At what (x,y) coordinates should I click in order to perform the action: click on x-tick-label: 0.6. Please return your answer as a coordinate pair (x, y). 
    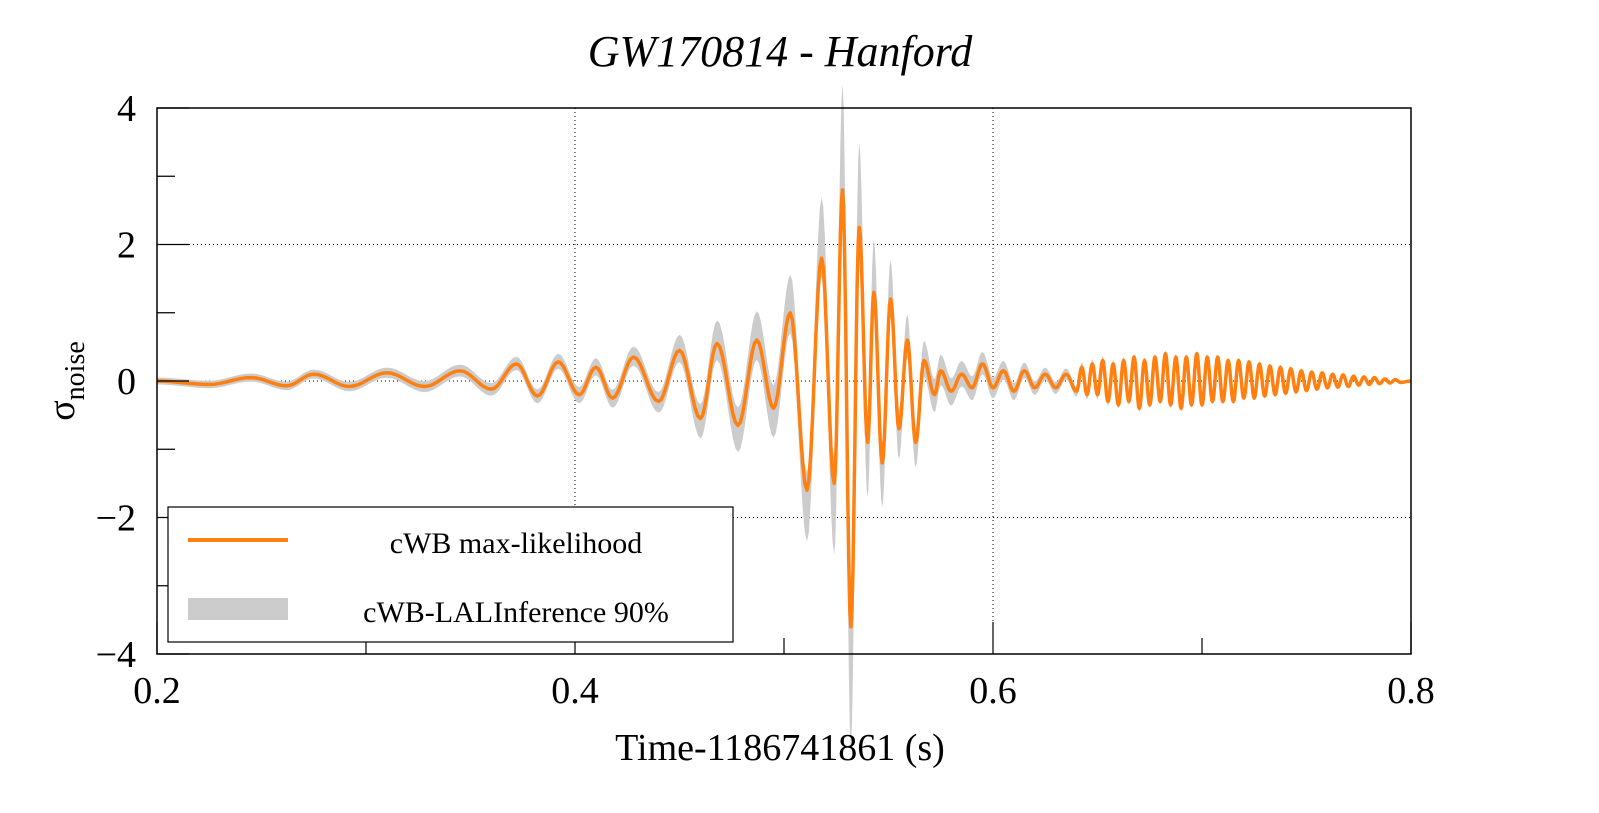
    Looking at the image, I should click on (993, 691).